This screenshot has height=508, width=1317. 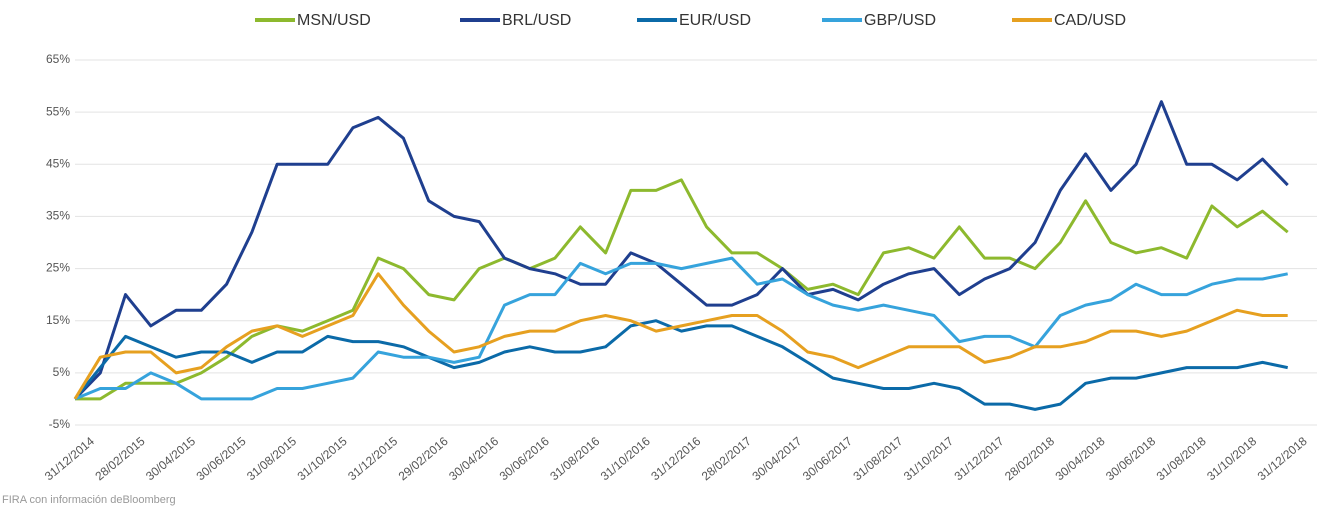 I want to click on x-tick-label: 31/10/2016, so click(x=625, y=459).